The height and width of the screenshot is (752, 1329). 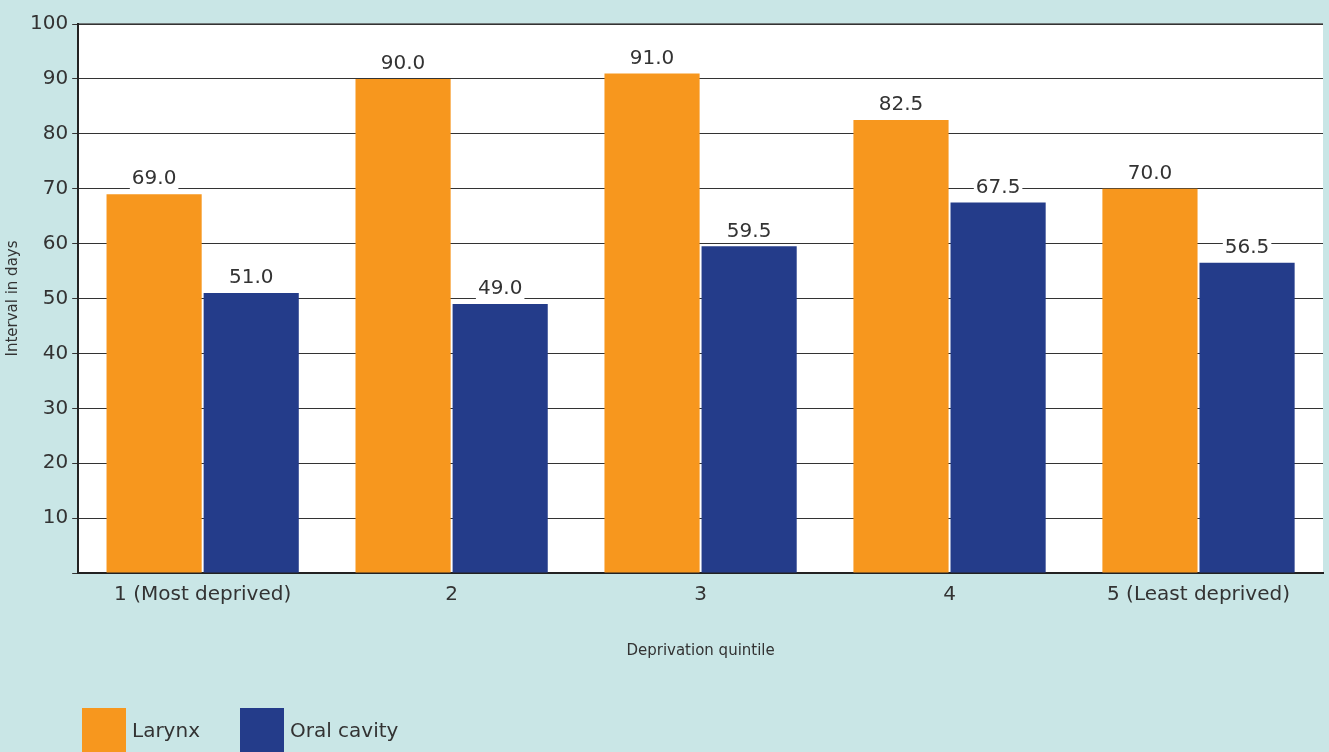 What do you see at coordinates (55, 132) in the screenshot?
I see `y-tick-label: 80` at bounding box center [55, 132].